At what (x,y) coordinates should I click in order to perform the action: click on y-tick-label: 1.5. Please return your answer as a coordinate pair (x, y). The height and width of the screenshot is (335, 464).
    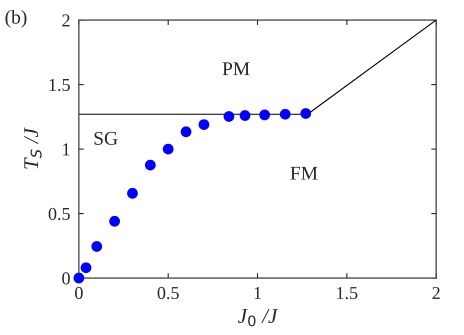
    Looking at the image, I should click on (60, 85).